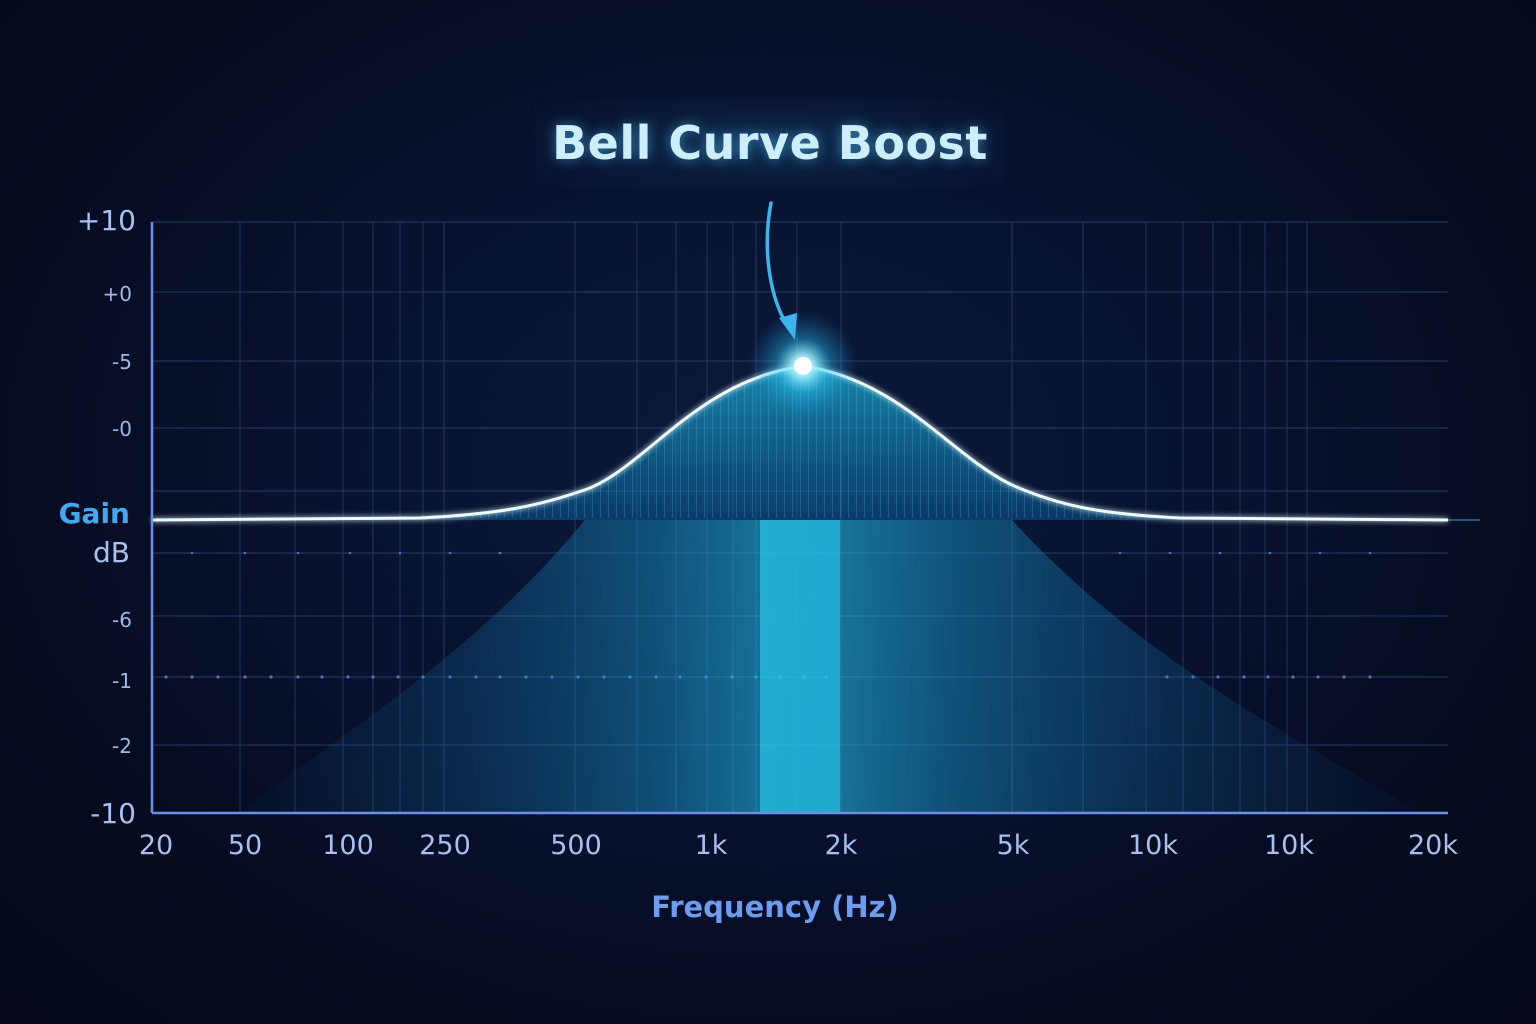  What do you see at coordinates (122, 362) in the screenshot?
I see `y-tick-label: -5` at bounding box center [122, 362].